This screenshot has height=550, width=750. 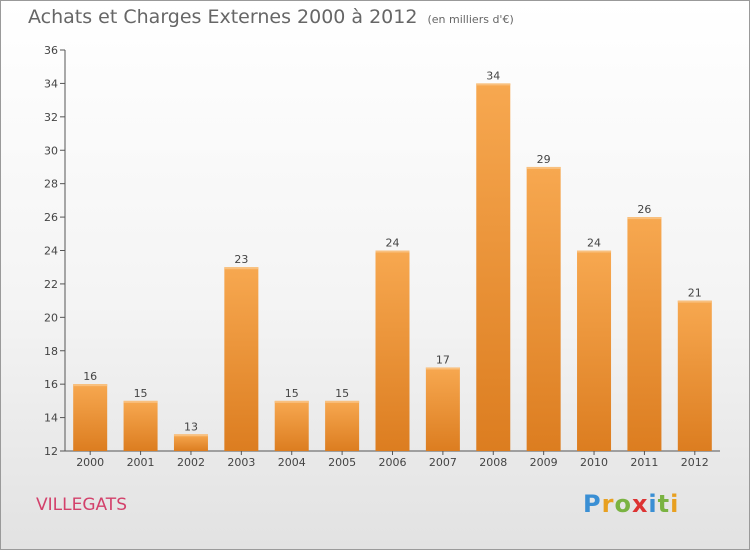 I want to click on x-tick-label: 2006, so click(x=393, y=462).